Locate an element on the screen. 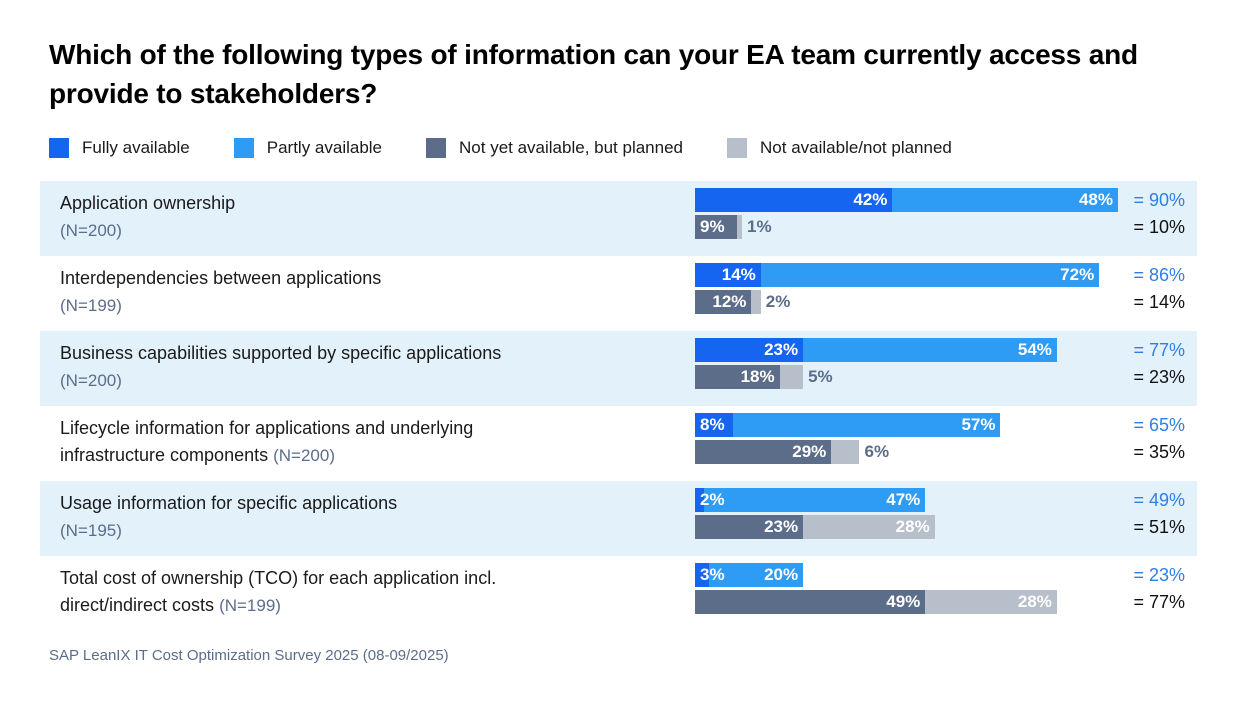 The image size is (1240, 720). legend-item-planned: Not yet available, but planned is located at coordinates (555, 148).